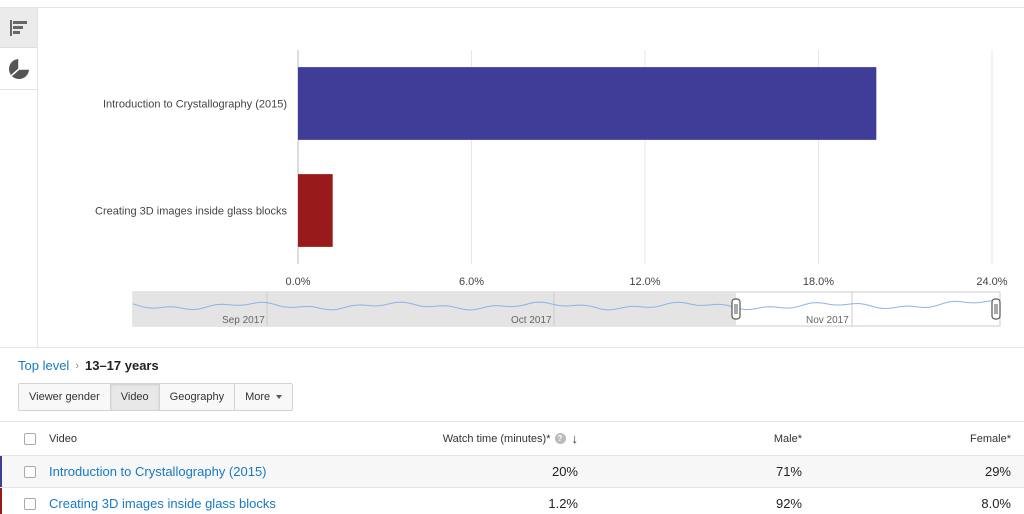 The image size is (1024, 514). What do you see at coordinates (44, 365) in the screenshot?
I see `breadcrumb-top-level-link: Top level` at bounding box center [44, 365].